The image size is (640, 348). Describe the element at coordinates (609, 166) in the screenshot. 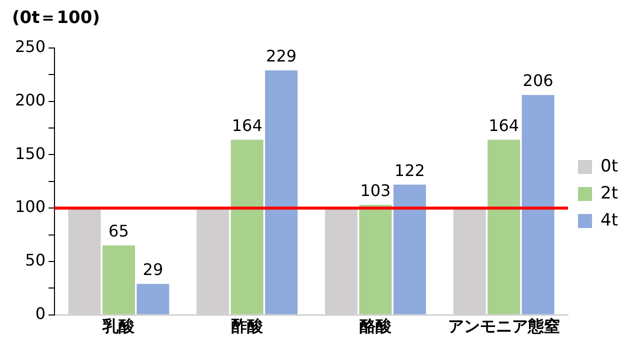

I see `legend-label: 0t` at that location.